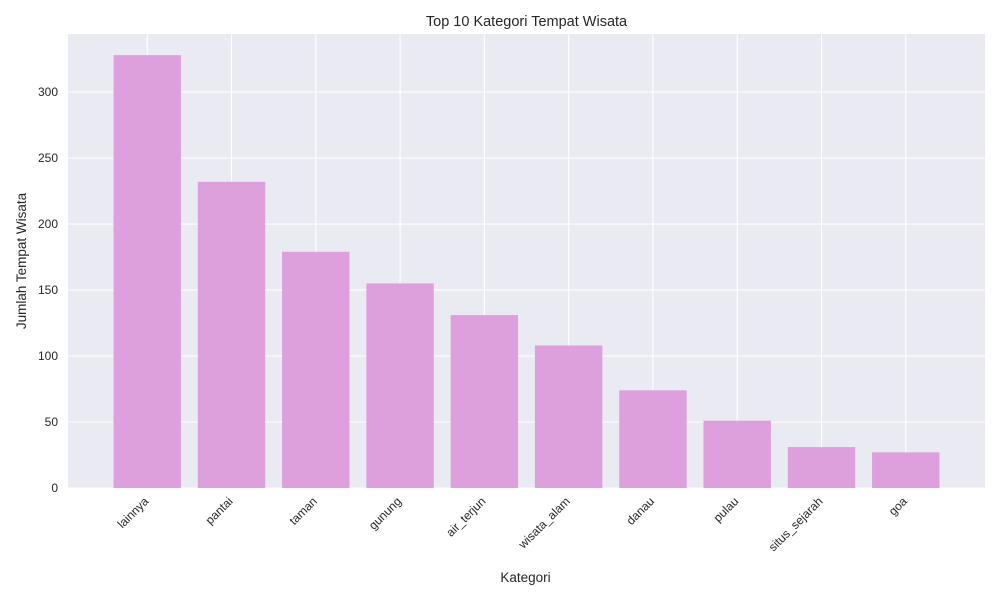 This screenshot has width=1000, height=600. What do you see at coordinates (48, 158) in the screenshot?
I see `y-tick-label: 250` at bounding box center [48, 158].